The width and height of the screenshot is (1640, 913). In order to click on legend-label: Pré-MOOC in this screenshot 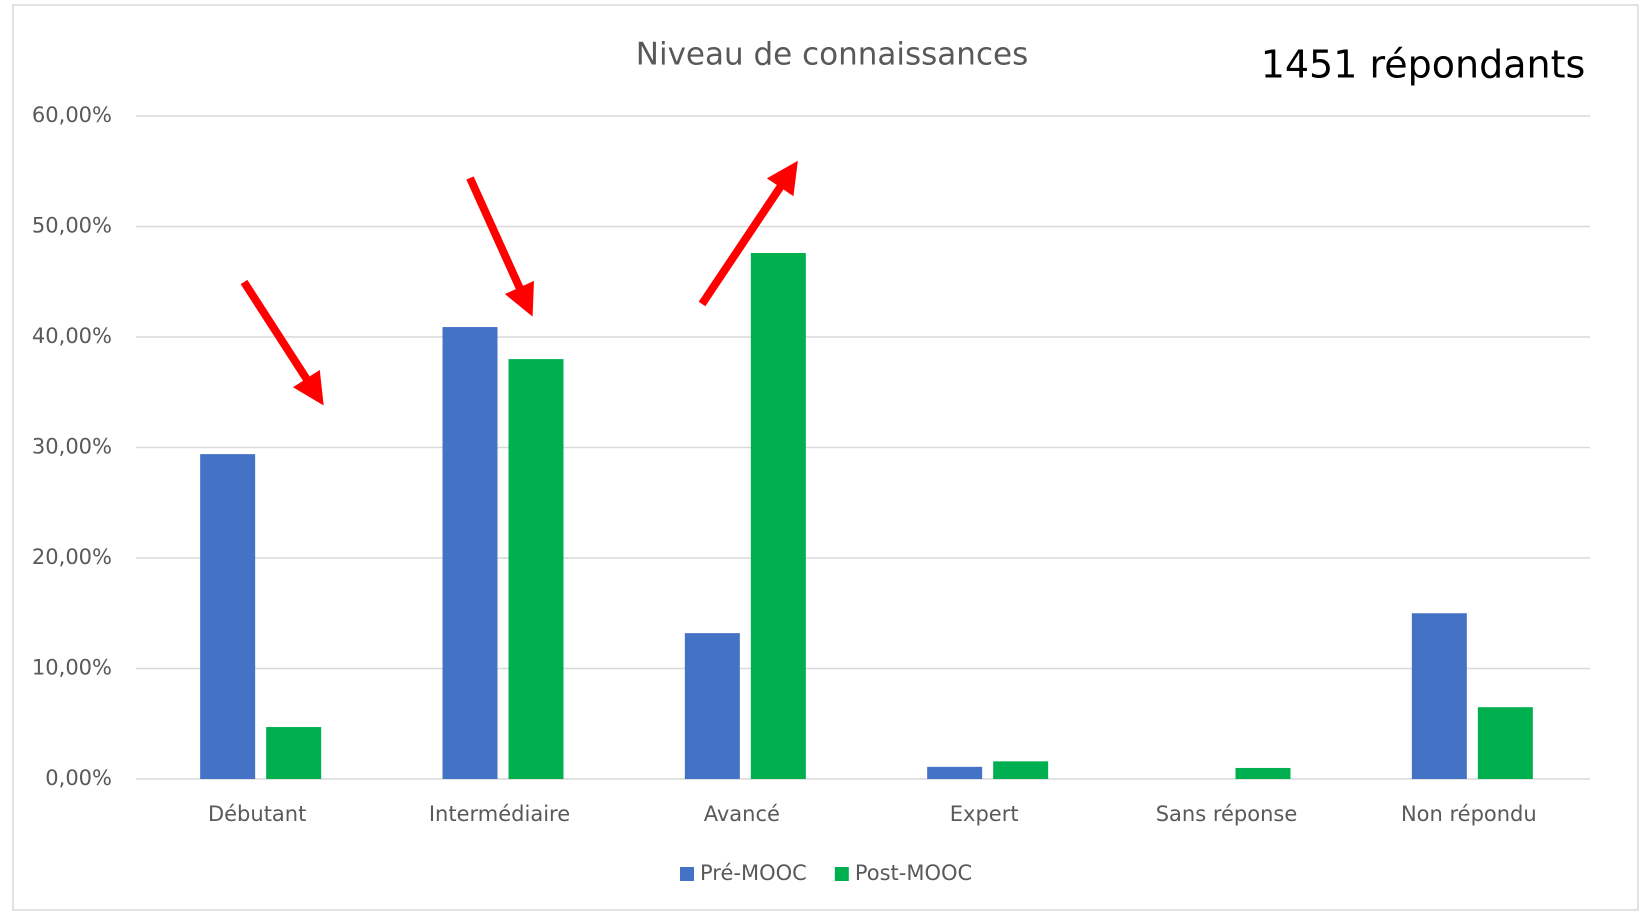, I will do `click(753, 873)`.